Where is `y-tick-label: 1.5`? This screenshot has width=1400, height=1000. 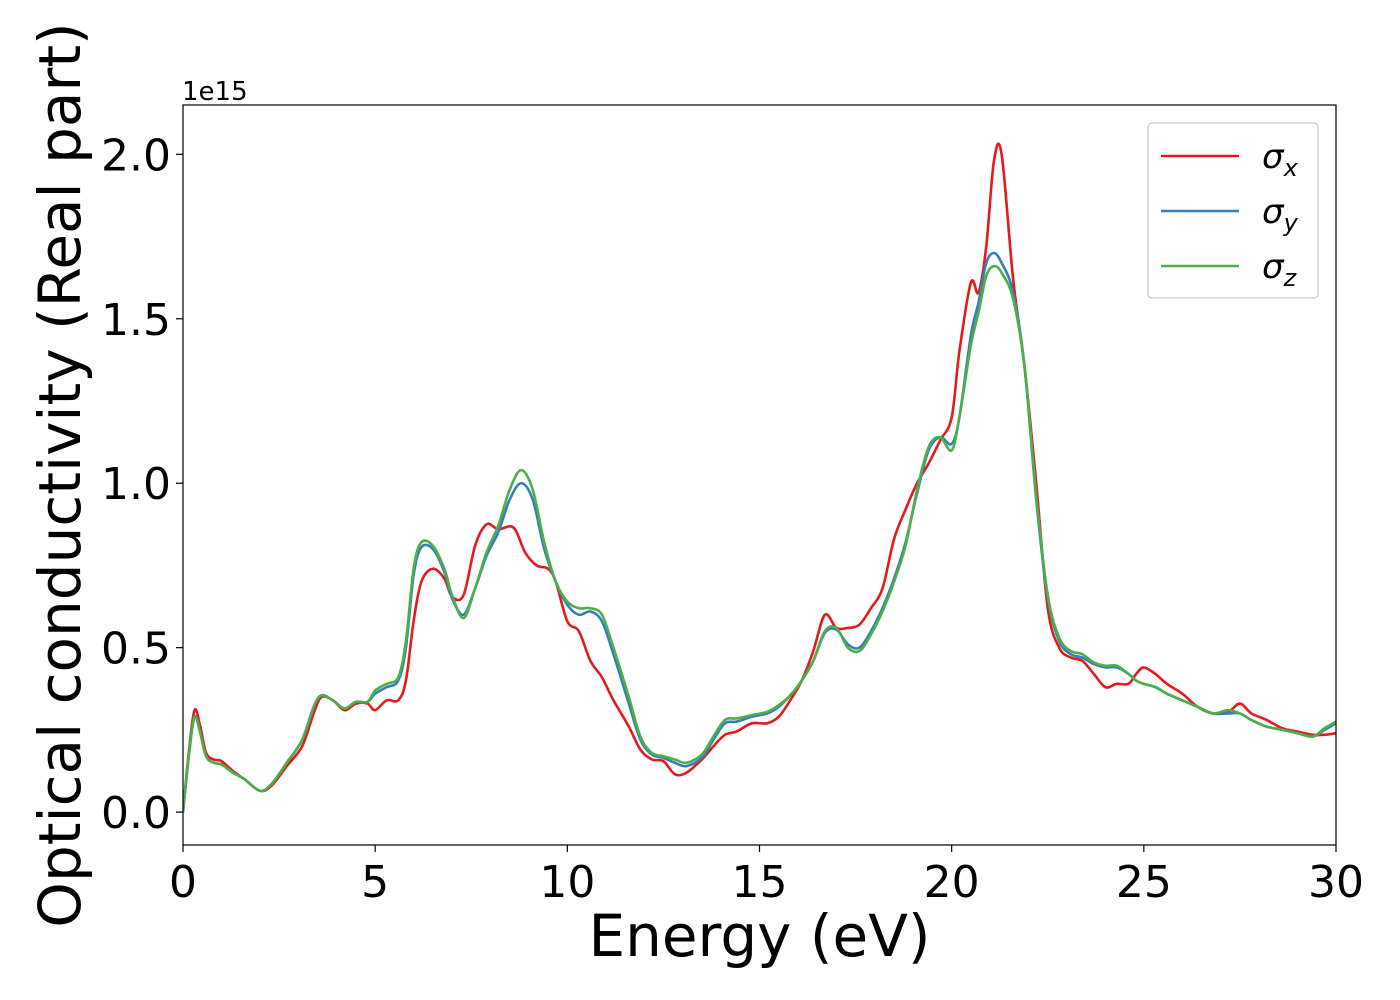 y-tick-label: 1.5 is located at coordinates (136, 320).